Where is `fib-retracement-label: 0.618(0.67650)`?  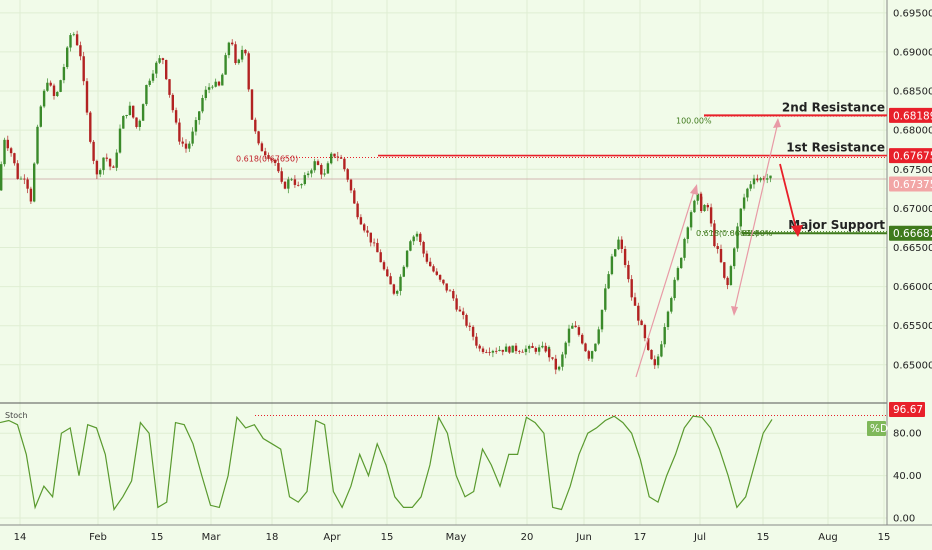
fib-retracement-label: 0.618(0.67650) is located at coordinates (267, 159).